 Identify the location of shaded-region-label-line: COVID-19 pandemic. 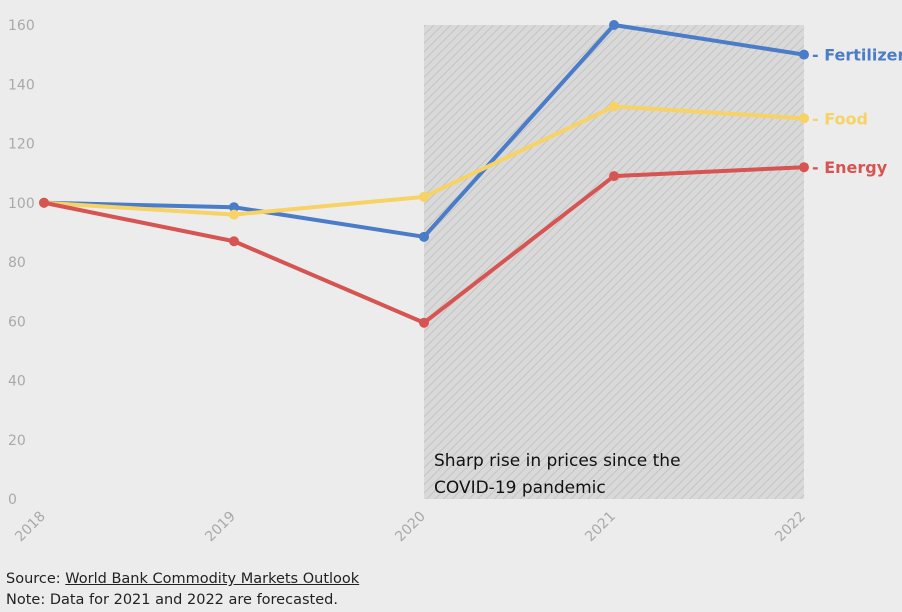
(520, 488).